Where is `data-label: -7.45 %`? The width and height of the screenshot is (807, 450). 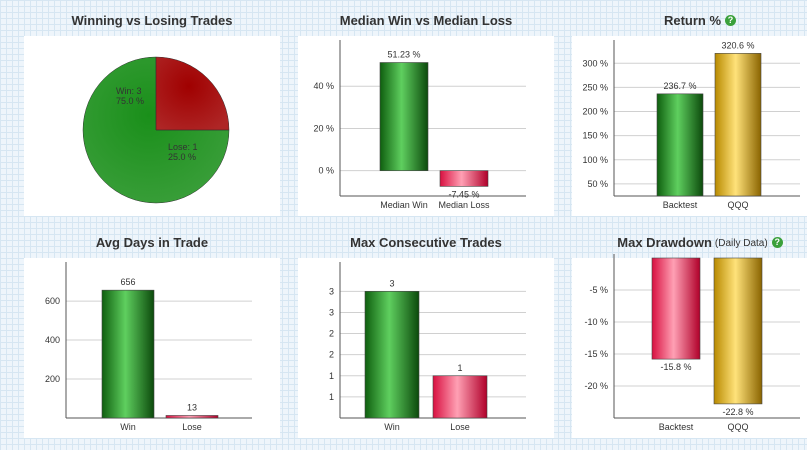
data-label: -7.45 % is located at coordinates (463, 194).